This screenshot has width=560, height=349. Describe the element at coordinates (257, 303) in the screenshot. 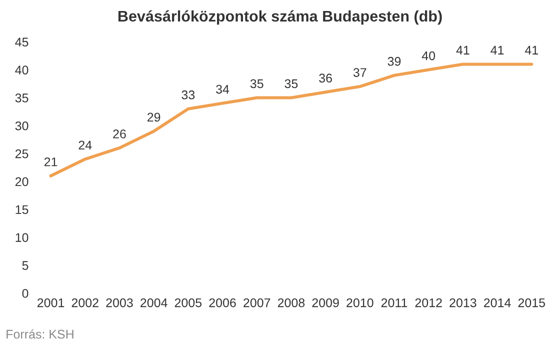

I see `x-tick-label: 2007` at that location.